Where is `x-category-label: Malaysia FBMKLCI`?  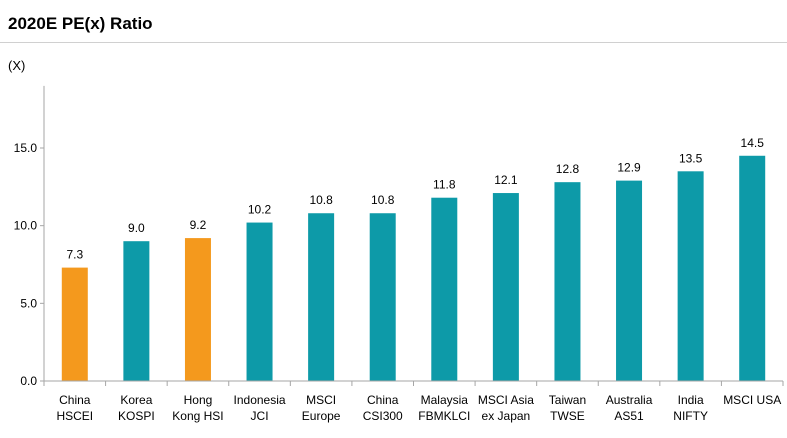
x-category-label: Malaysia FBMKLCI is located at coordinates (444, 408).